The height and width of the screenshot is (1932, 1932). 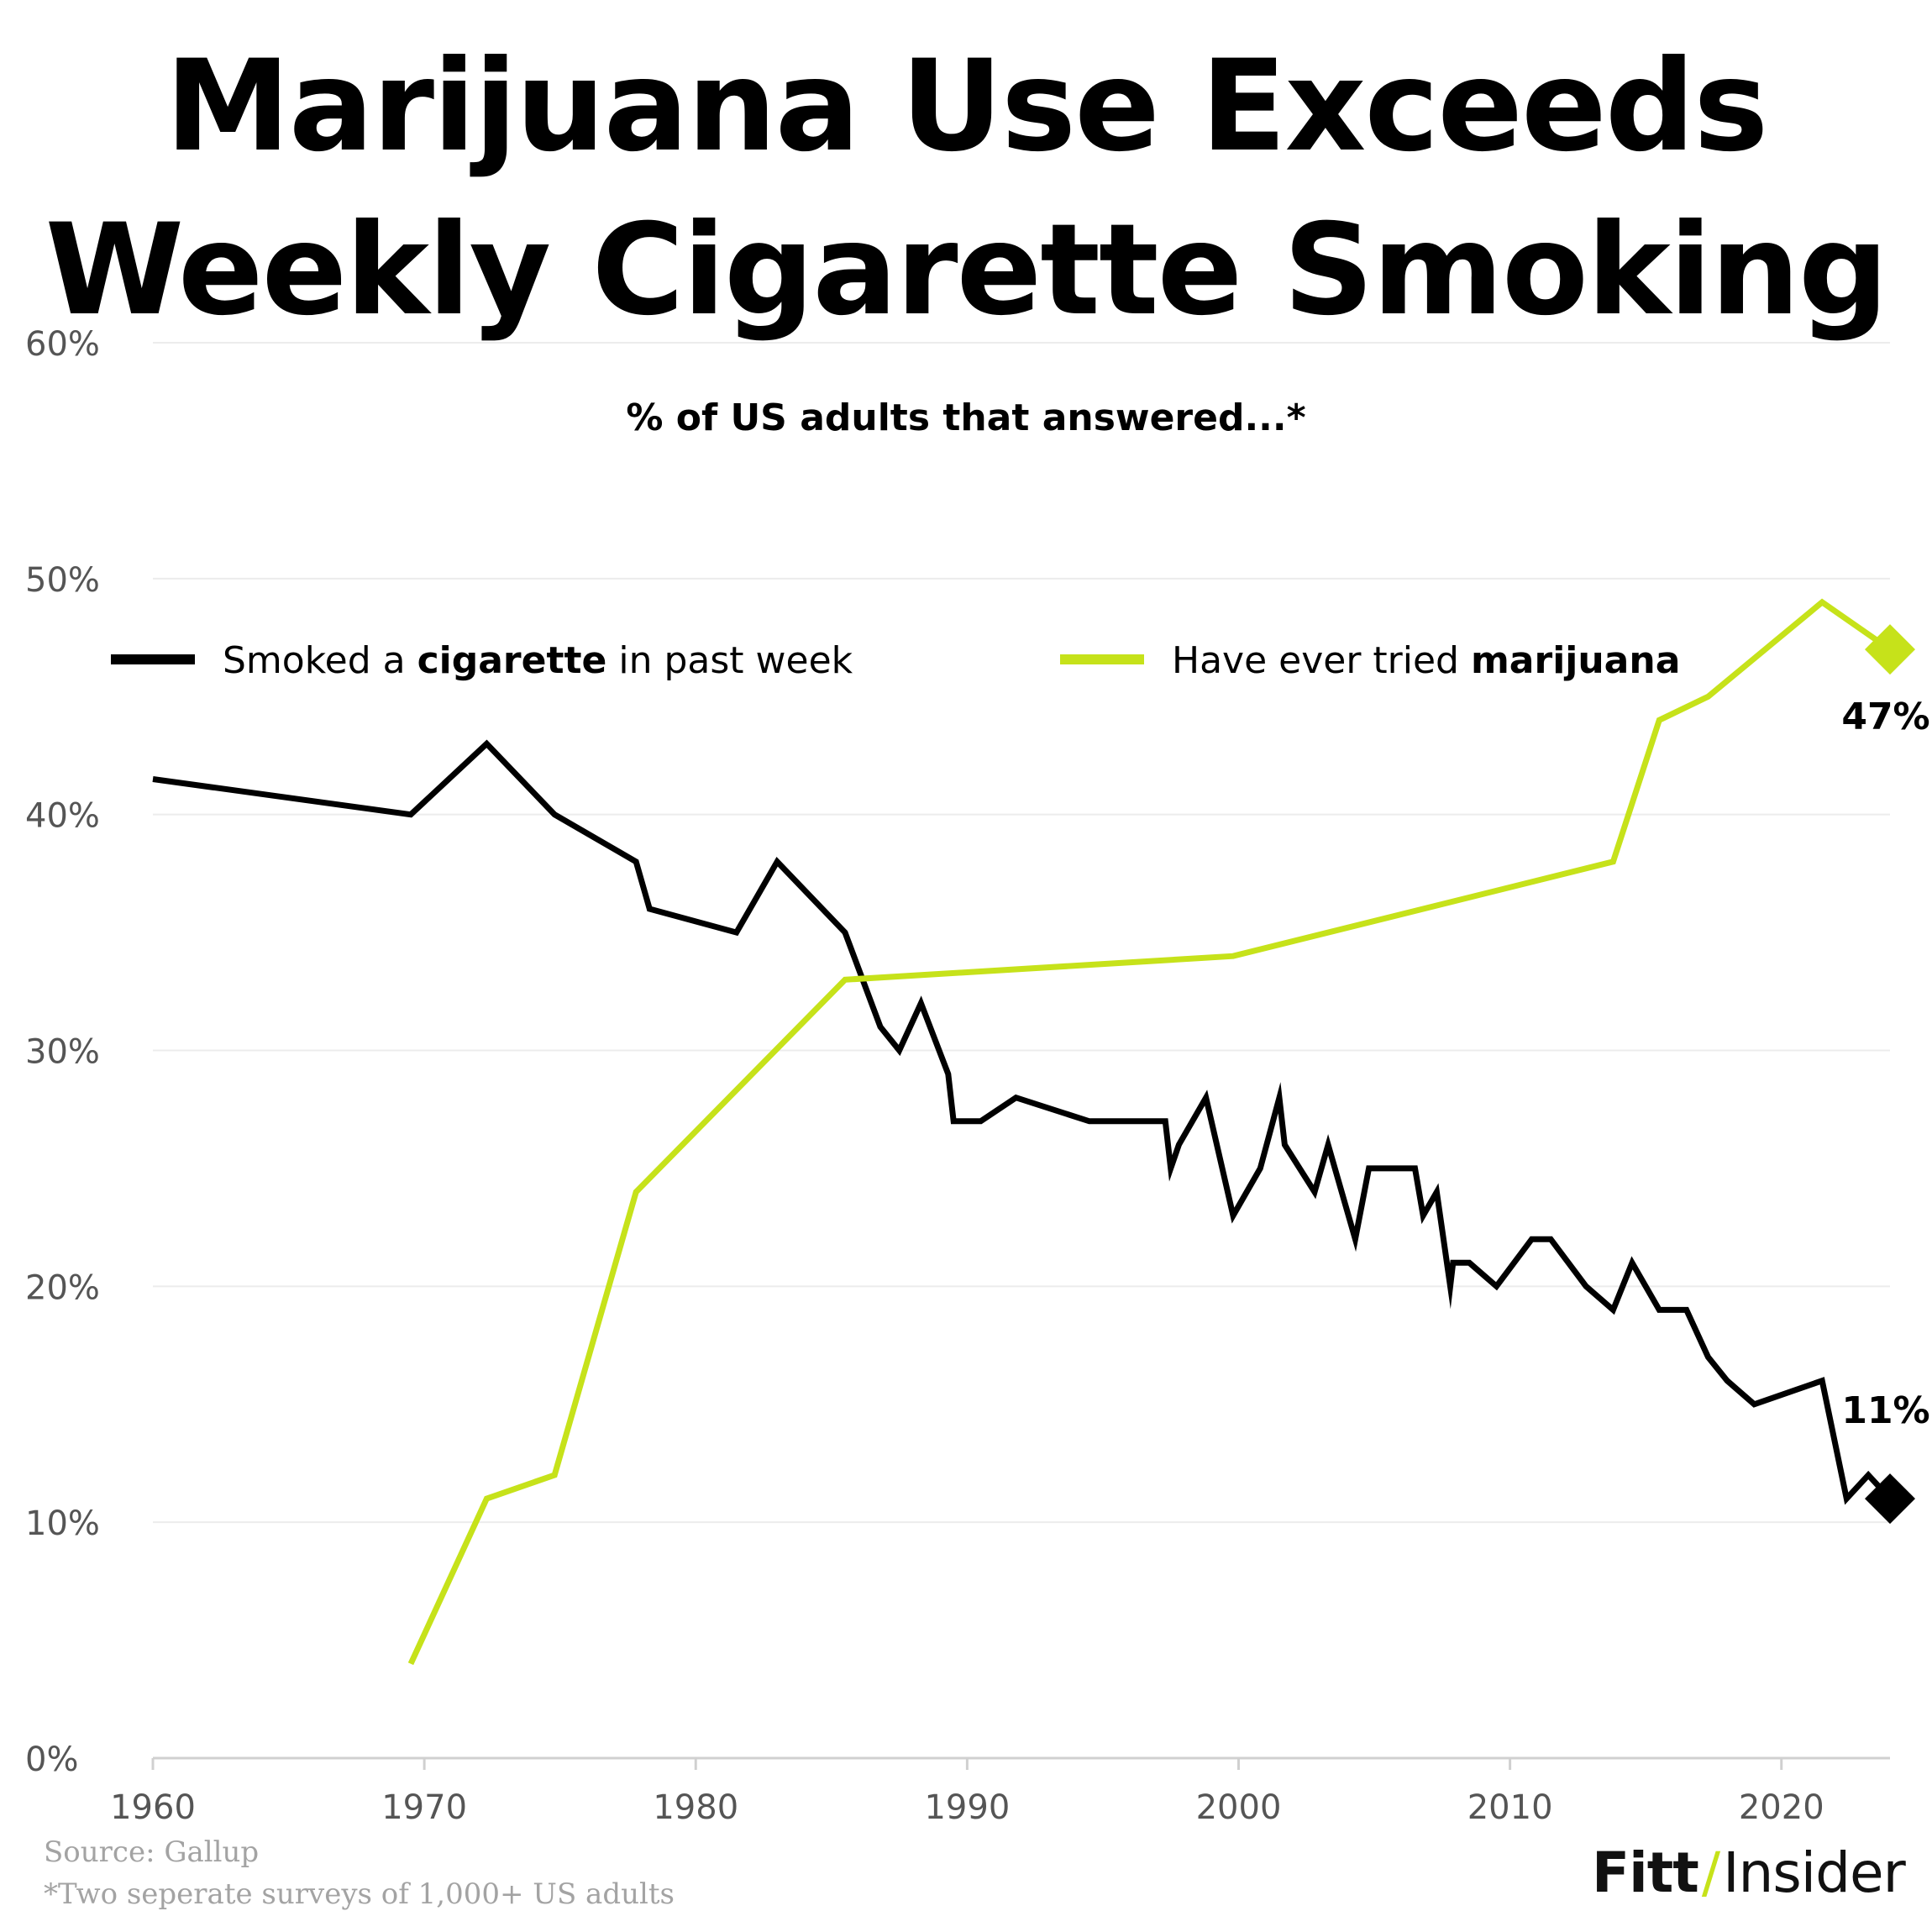 I want to click on cigarette-legend-label-part: in past week, so click(x=729, y=660).